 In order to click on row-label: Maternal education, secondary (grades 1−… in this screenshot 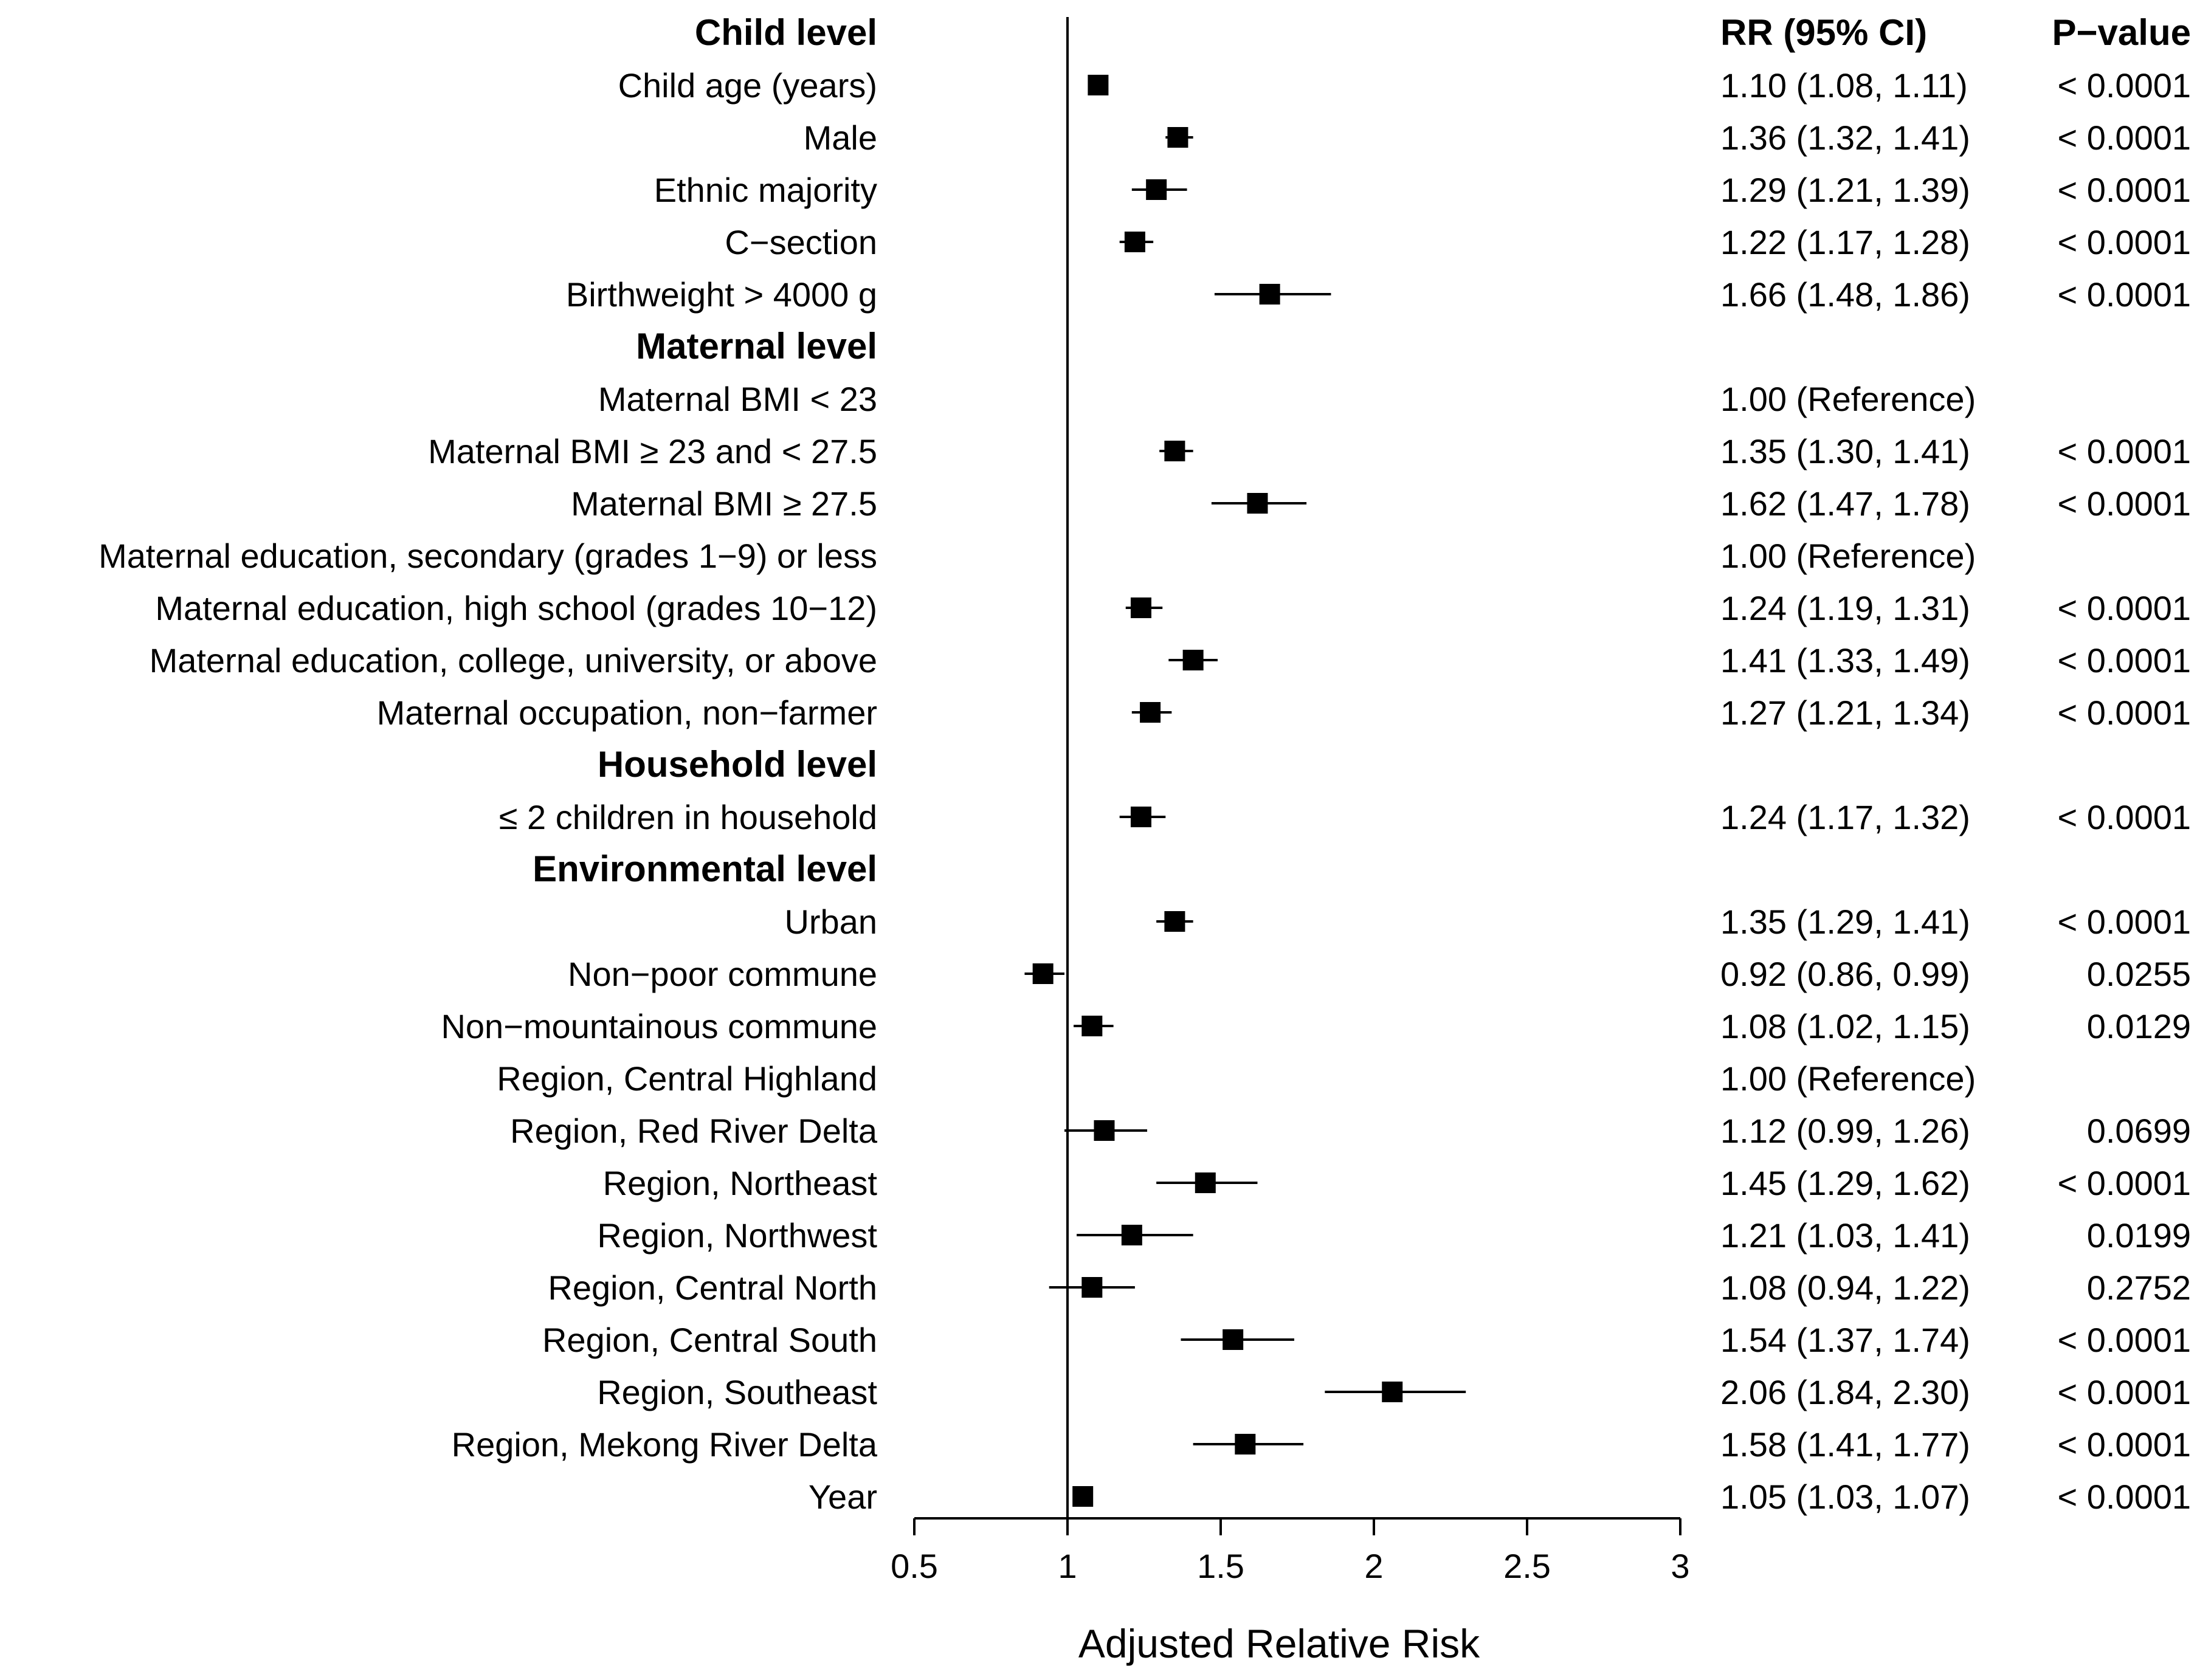, I will do `click(487, 556)`.